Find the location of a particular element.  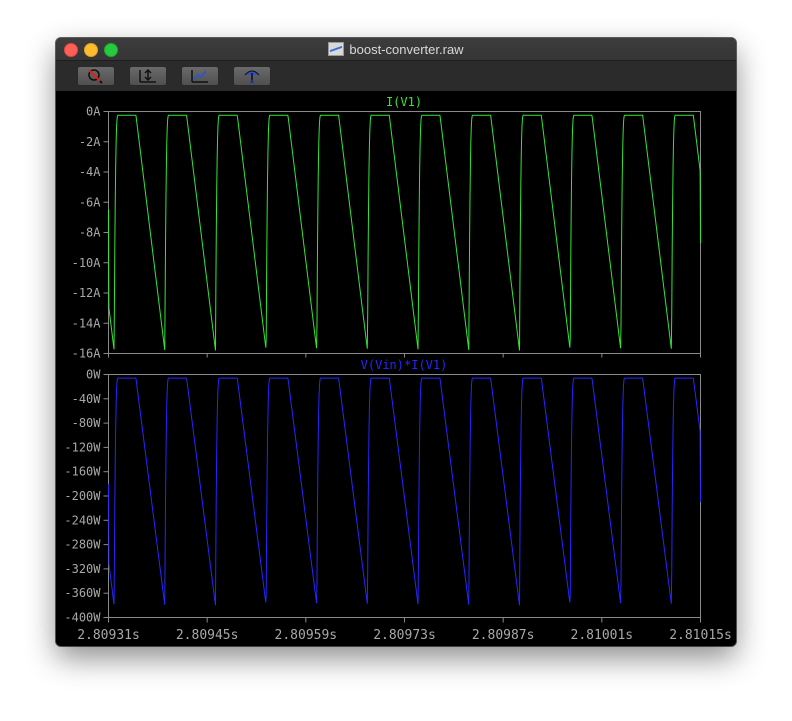

y-tick-label-current: -4A is located at coordinates (90, 172).